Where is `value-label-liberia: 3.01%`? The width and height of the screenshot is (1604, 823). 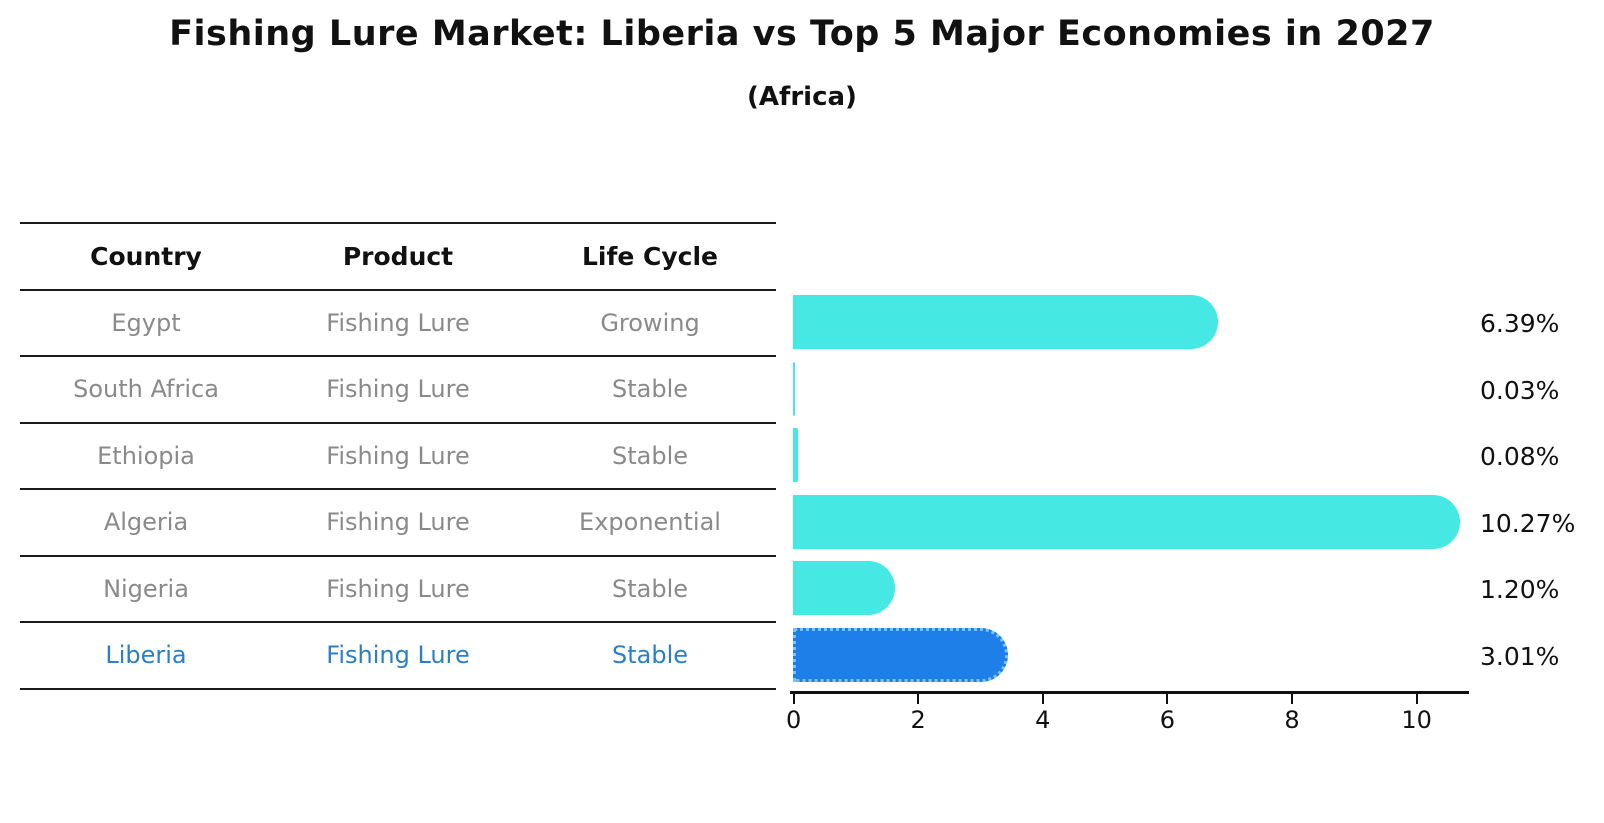
value-label-liberia: 3.01% is located at coordinates (1520, 656).